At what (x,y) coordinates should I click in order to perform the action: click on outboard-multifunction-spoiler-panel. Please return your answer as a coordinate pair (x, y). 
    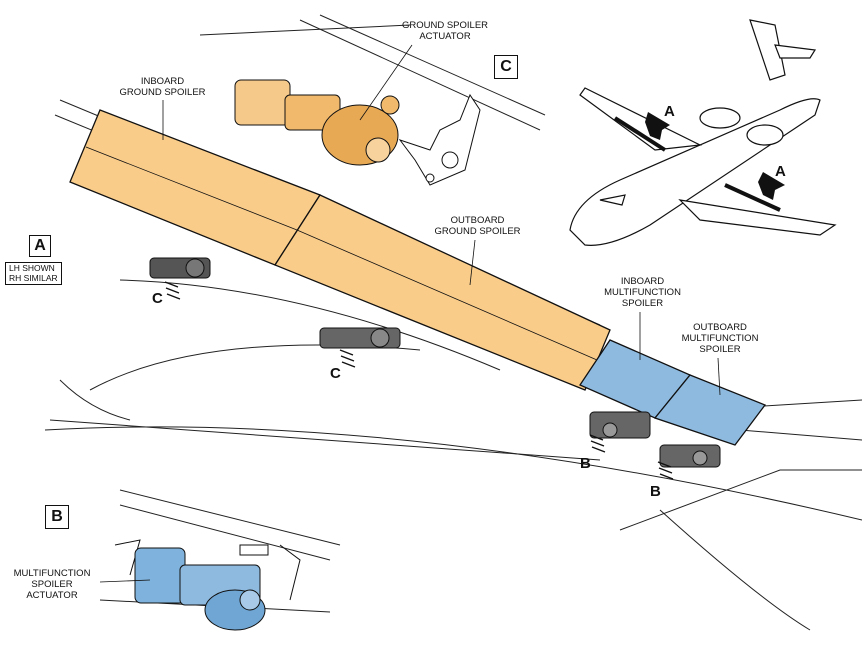
    Looking at the image, I should click on (710, 410).